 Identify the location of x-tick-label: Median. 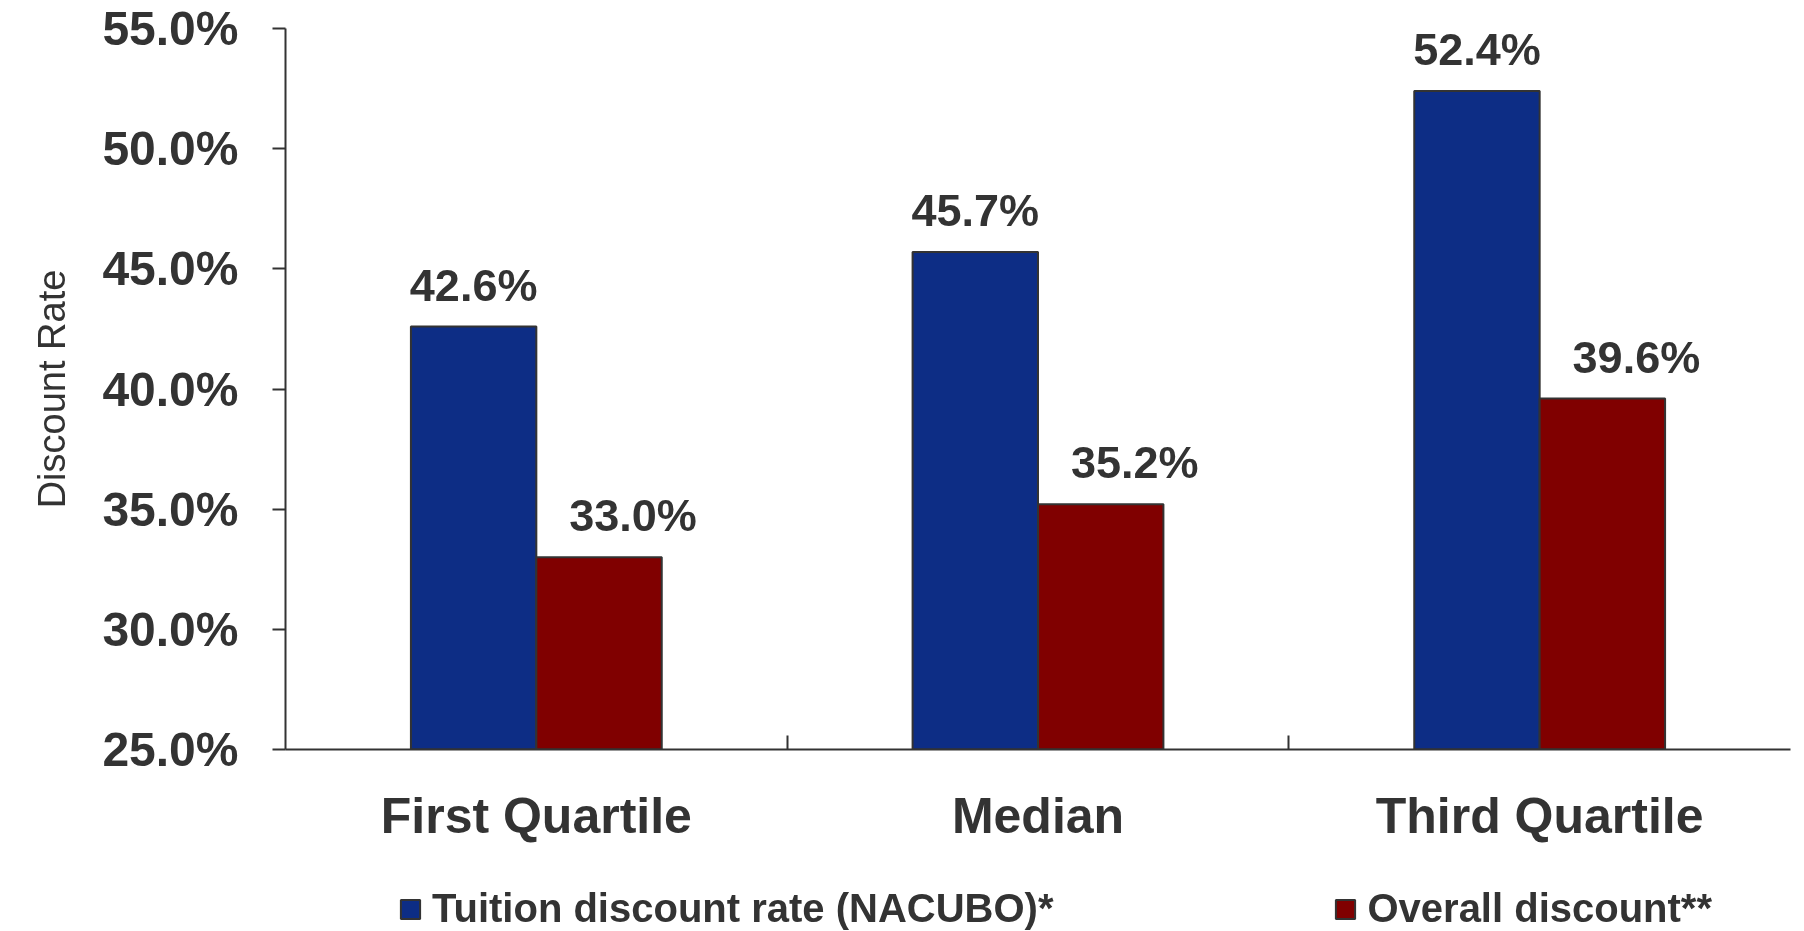
(1038, 815).